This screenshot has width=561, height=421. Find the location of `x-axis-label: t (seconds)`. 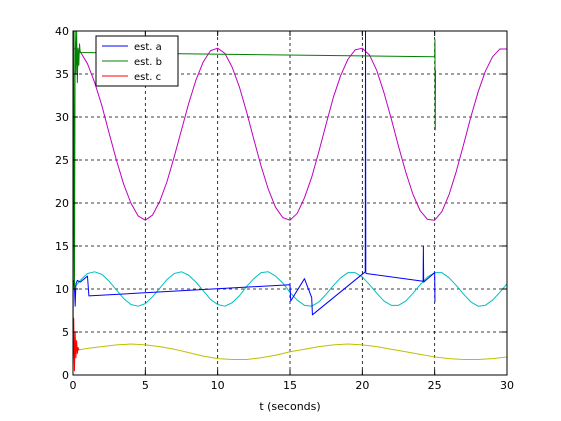

x-axis-label: t (seconds) is located at coordinates (289, 406).